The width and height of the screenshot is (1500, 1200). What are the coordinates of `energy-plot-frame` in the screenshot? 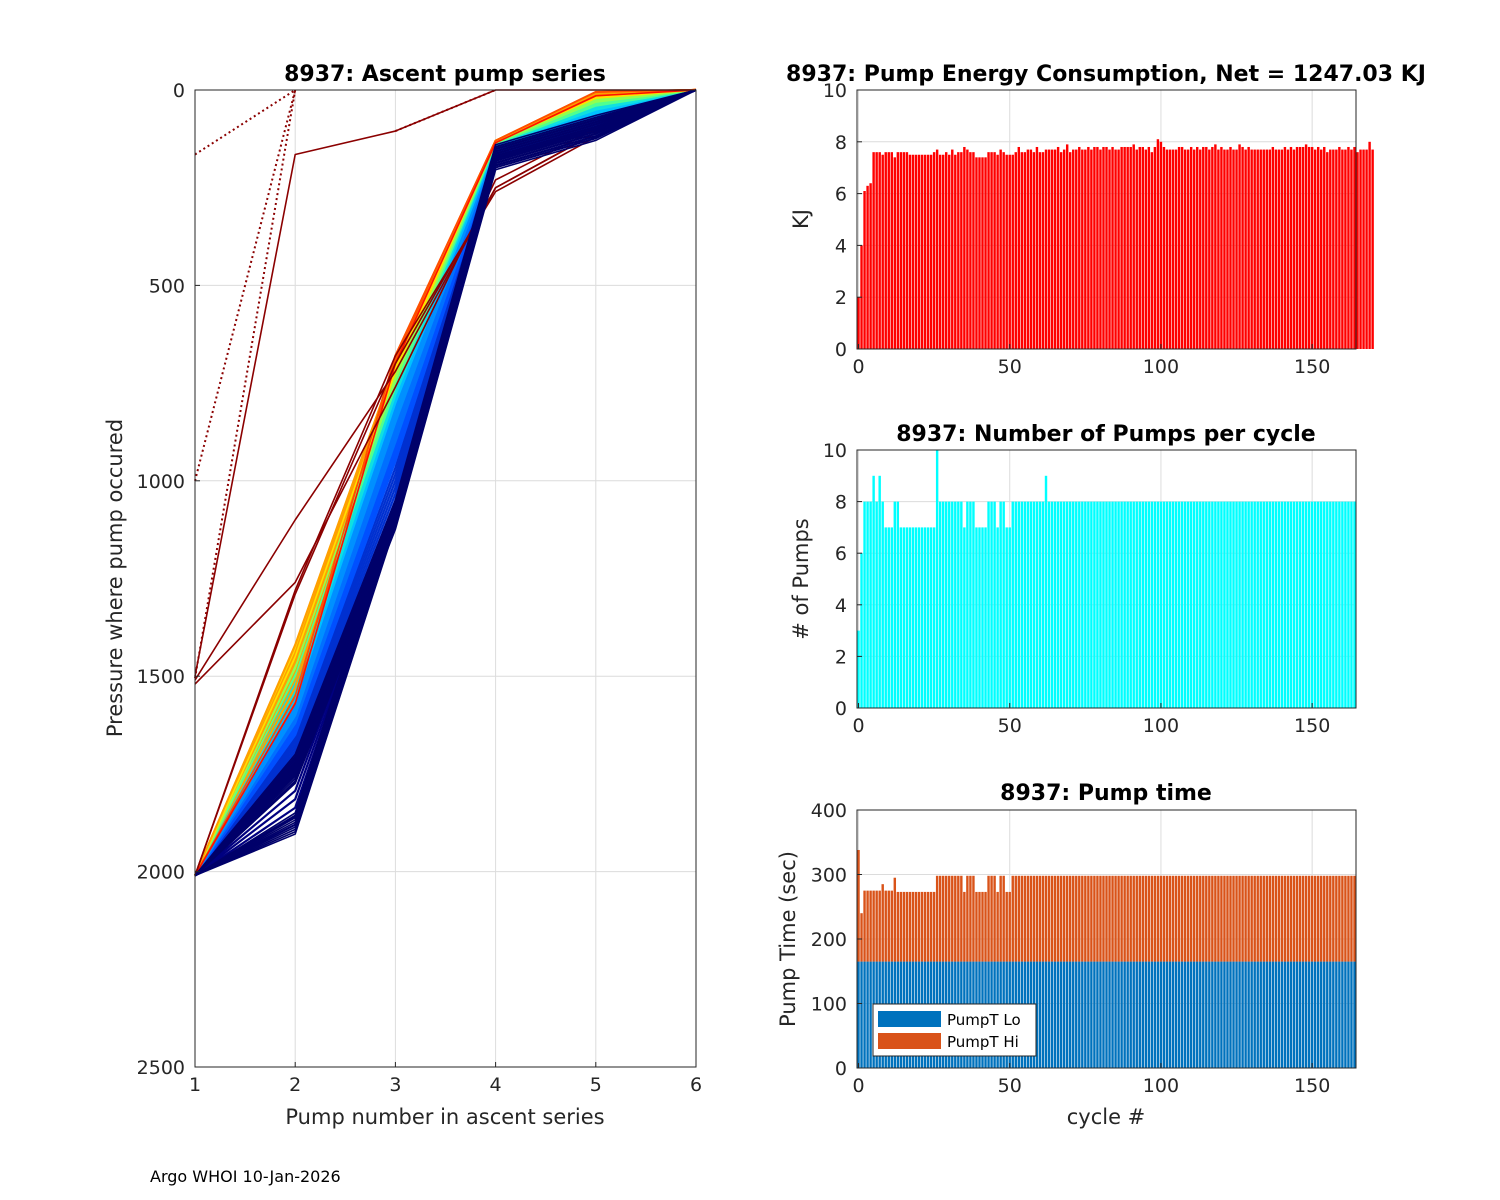 It's located at (1106, 219).